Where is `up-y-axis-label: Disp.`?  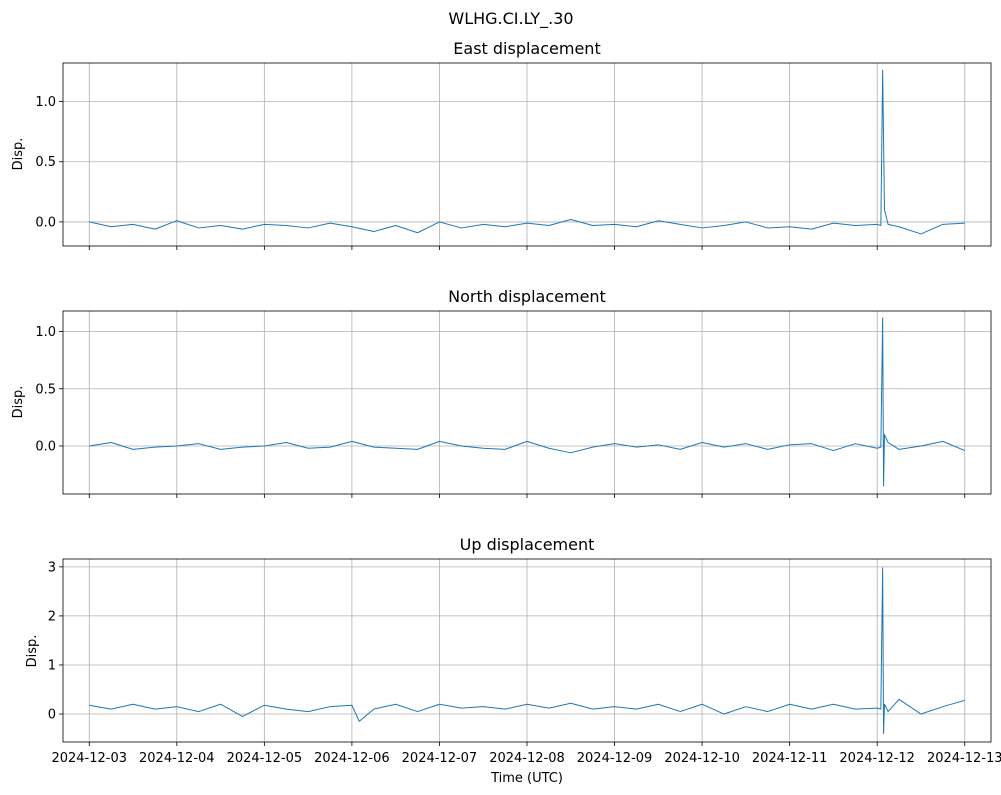
up-y-axis-label: Disp. is located at coordinates (32, 651).